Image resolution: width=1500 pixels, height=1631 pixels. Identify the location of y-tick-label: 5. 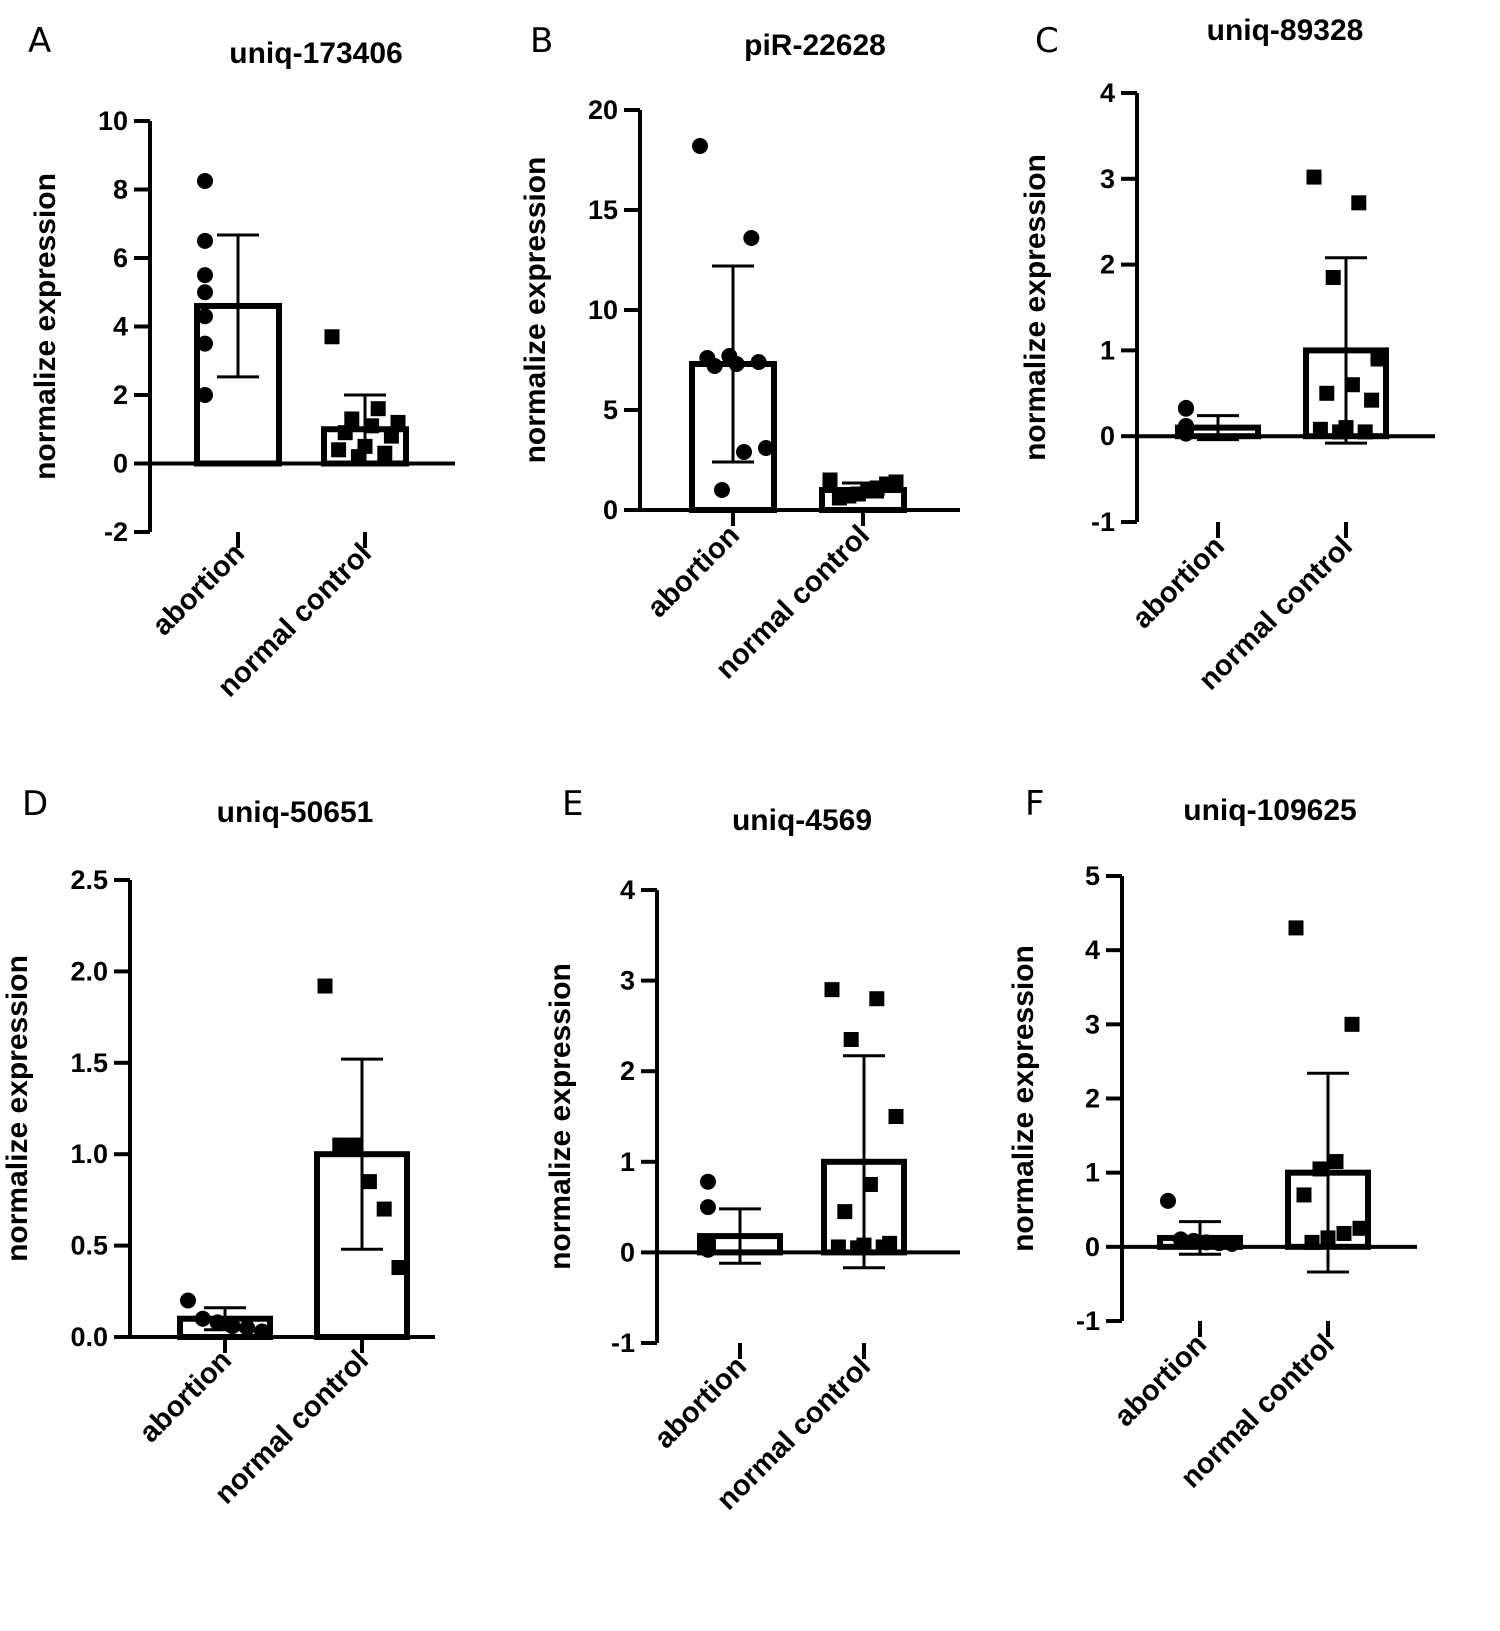
(1092, 876).